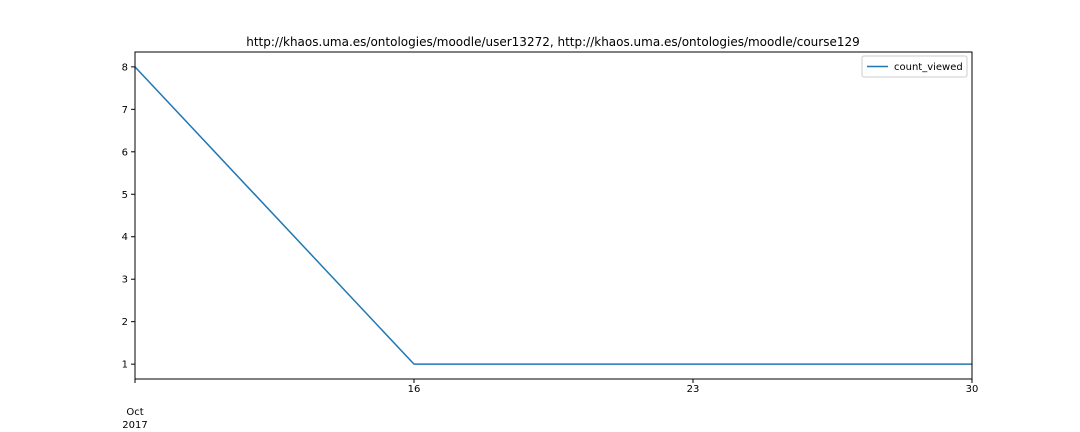 The image size is (1080, 432). Describe the element at coordinates (125, 237) in the screenshot. I see `y-tick-label-4: 4` at that location.